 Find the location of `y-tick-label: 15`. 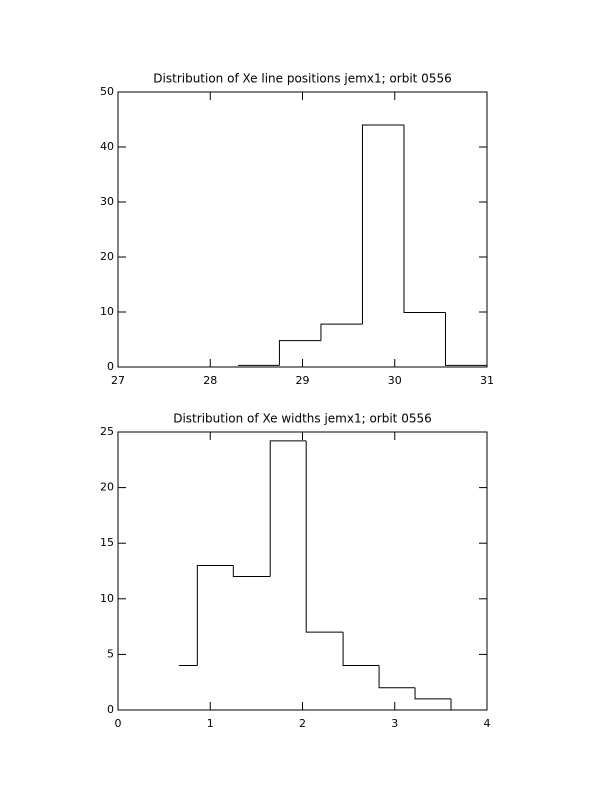

y-tick-label: 15 is located at coordinates (107, 542).